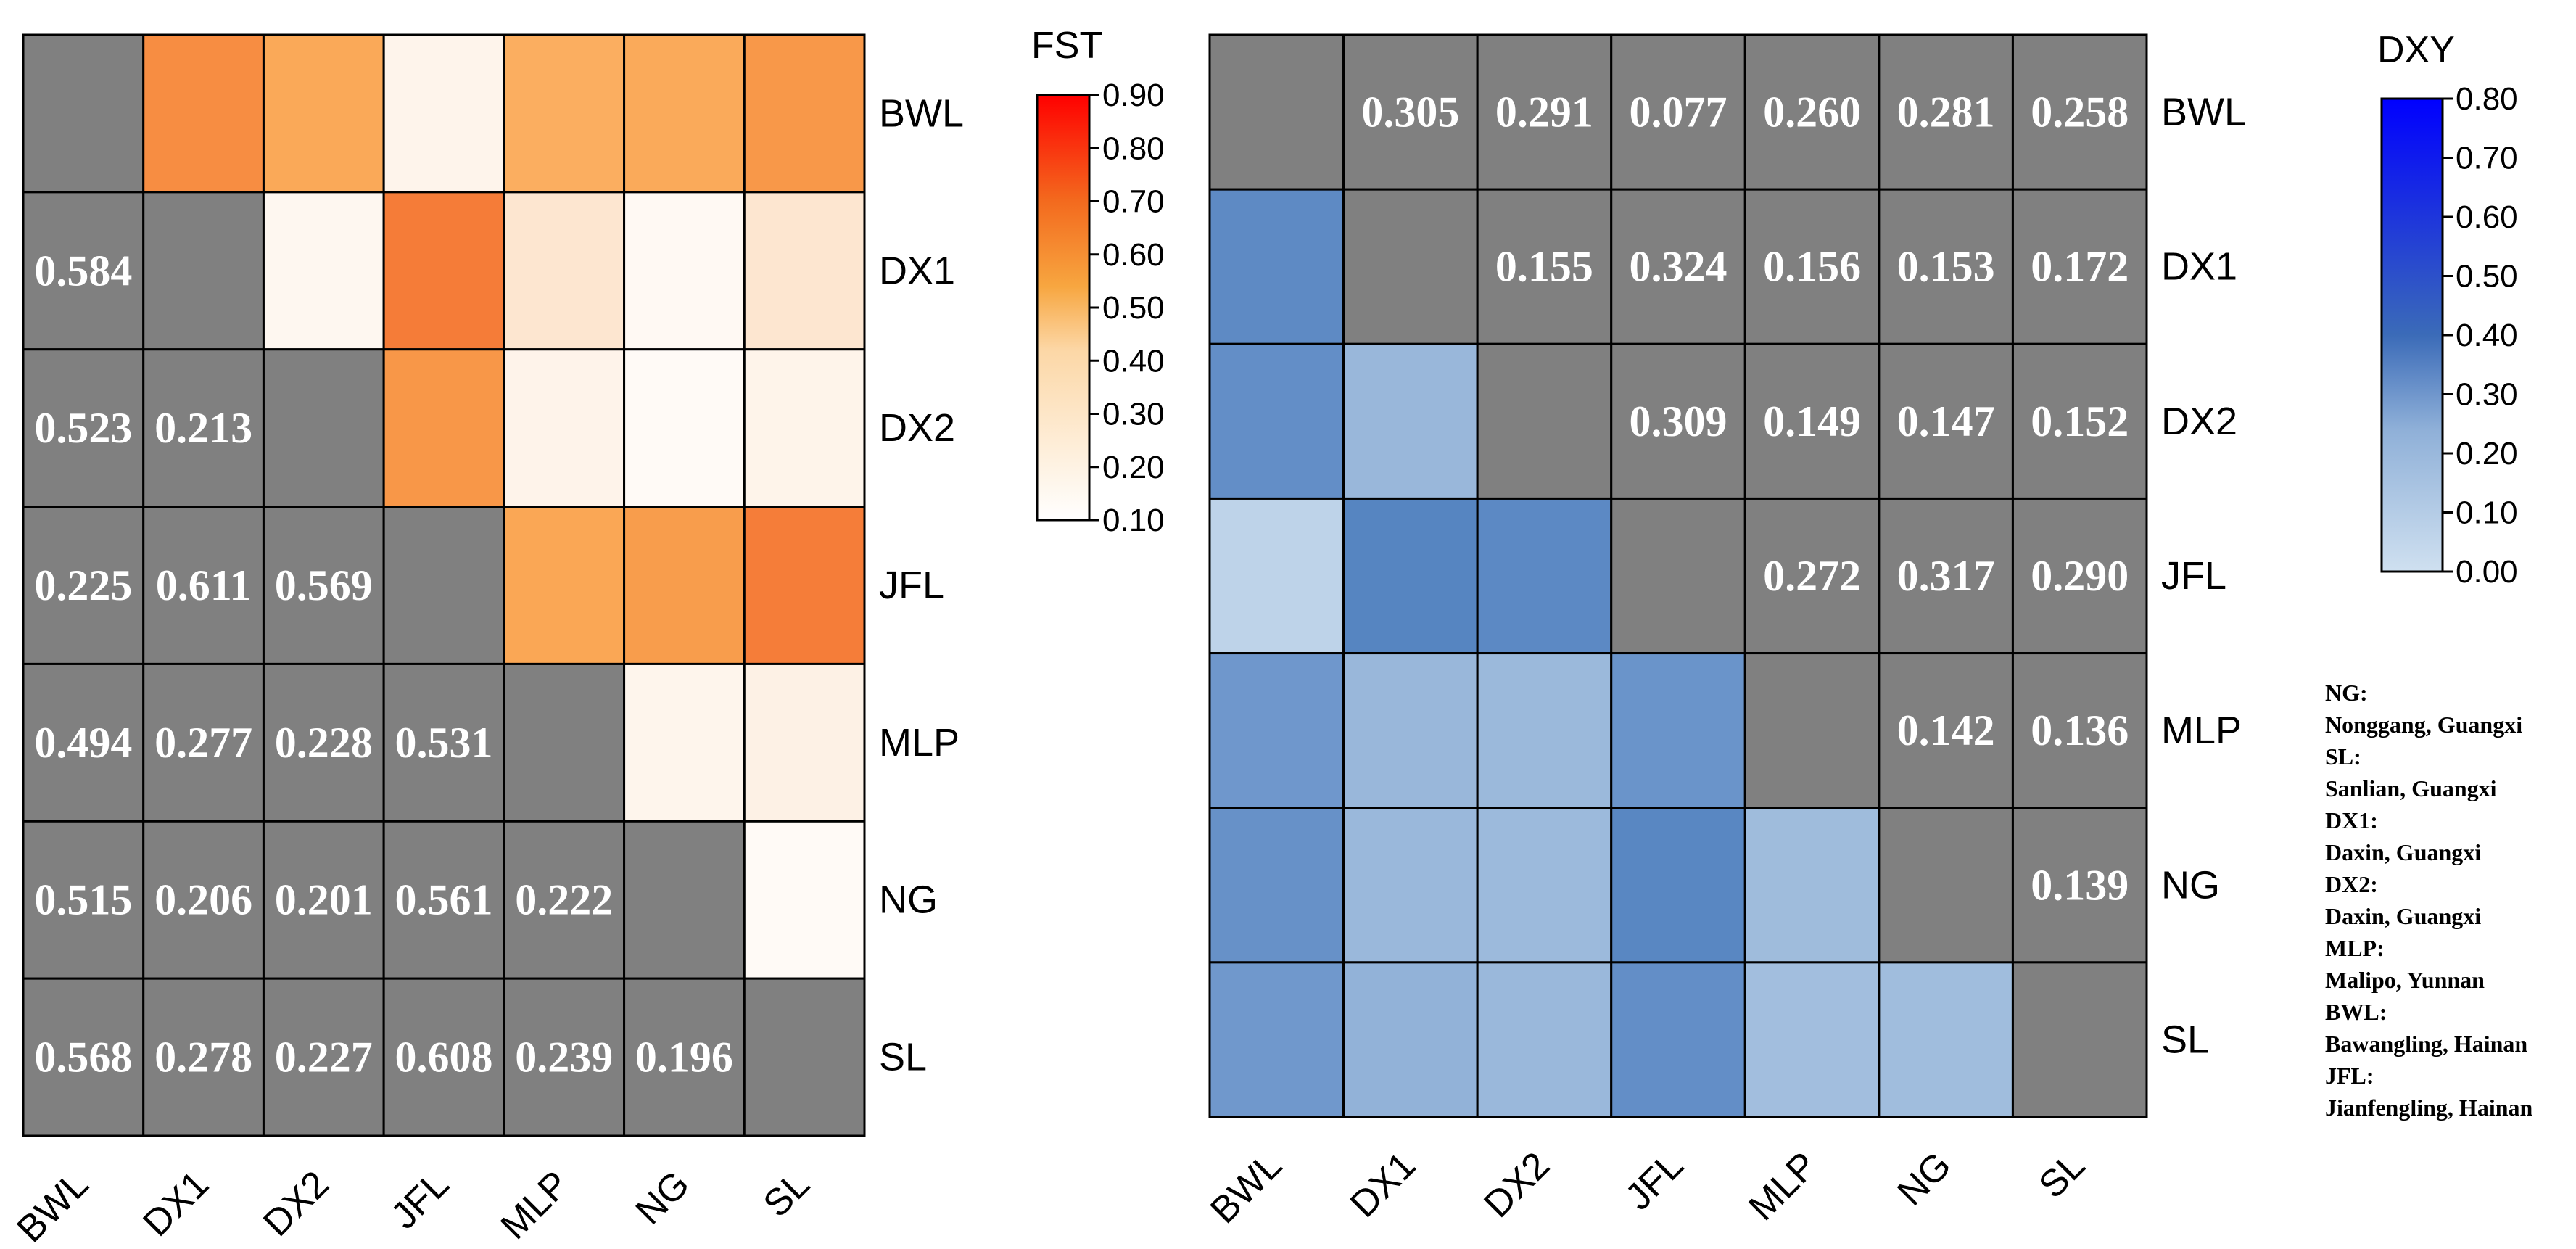 The image size is (2576, 1249). Describe the element at coordinates (83, 1057) in the screenshot. I see `cell-value: 0.568` at that location.